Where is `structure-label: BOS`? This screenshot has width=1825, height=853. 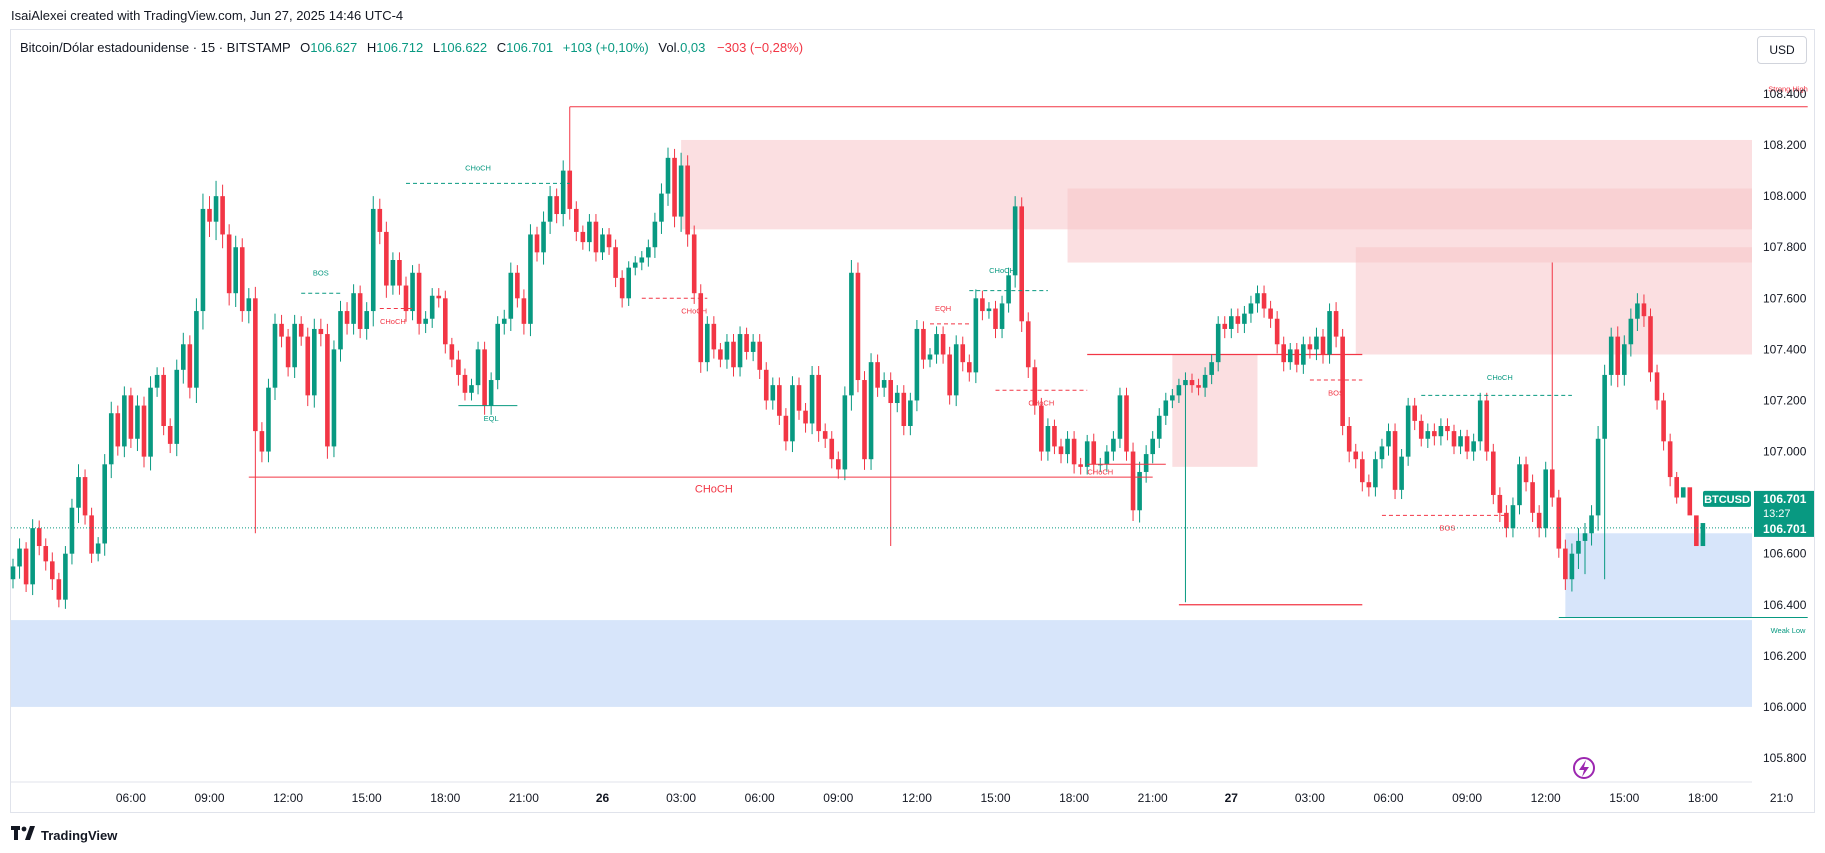
structure-label: BOS is located at coordinates (321, 272).